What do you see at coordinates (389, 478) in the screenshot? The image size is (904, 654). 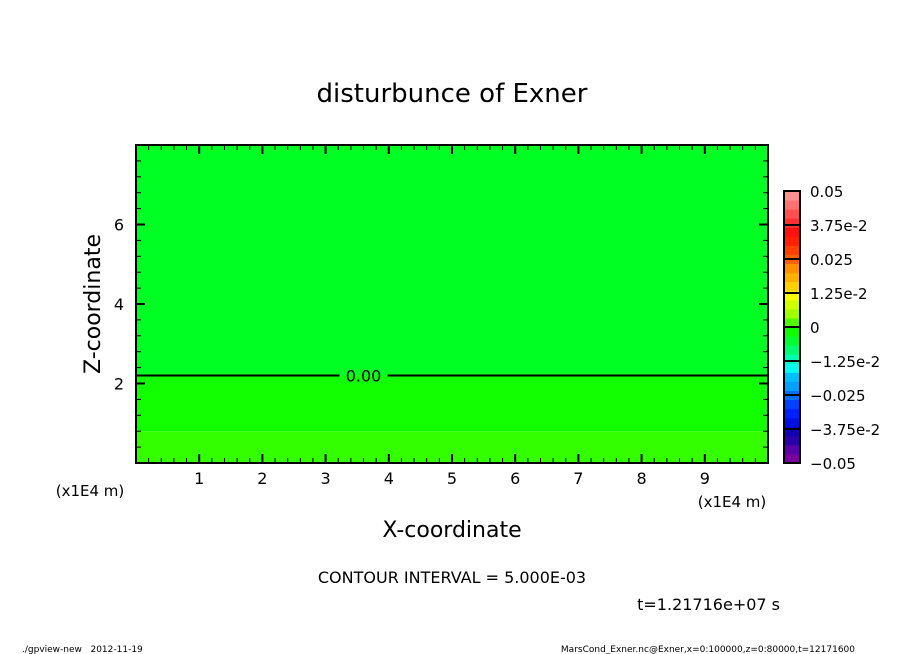 I see `x-tick-label: 4` at bounding box center [389, 478].